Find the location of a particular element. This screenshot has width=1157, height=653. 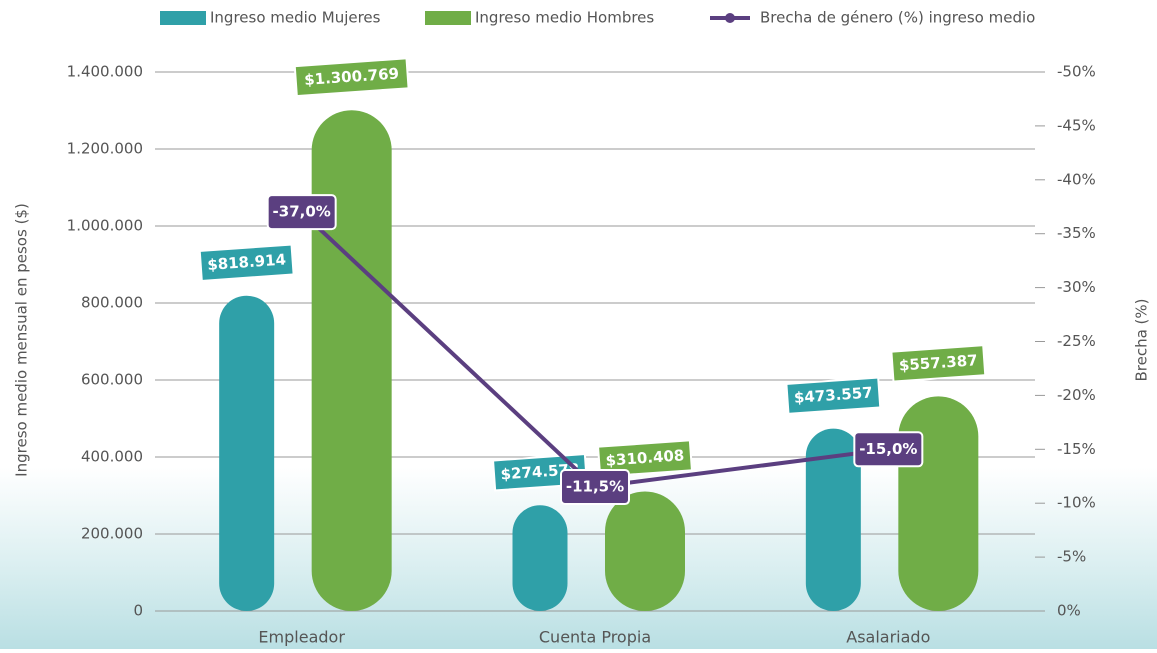

y2-tick-label: -50% is located at coordinates (1076, 72).